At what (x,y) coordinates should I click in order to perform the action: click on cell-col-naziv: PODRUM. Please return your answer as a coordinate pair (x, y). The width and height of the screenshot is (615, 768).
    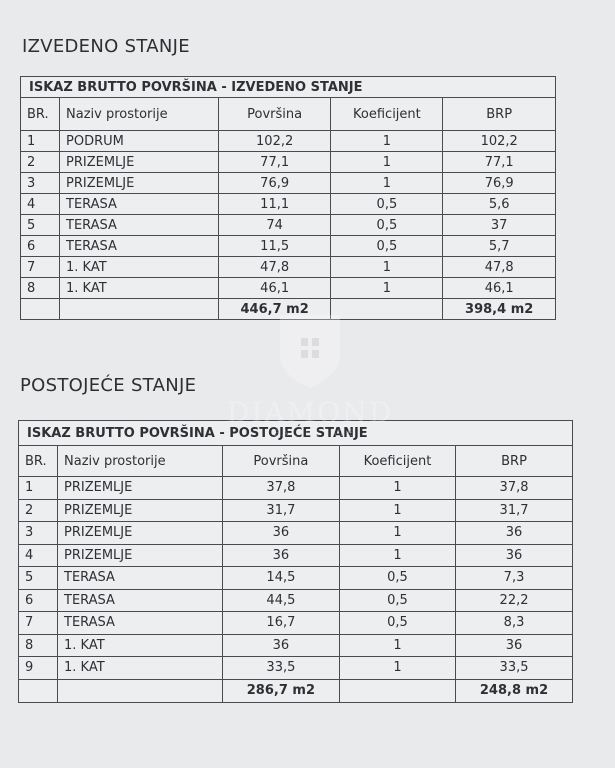
    Looking at the image, I should click on (139, 141).